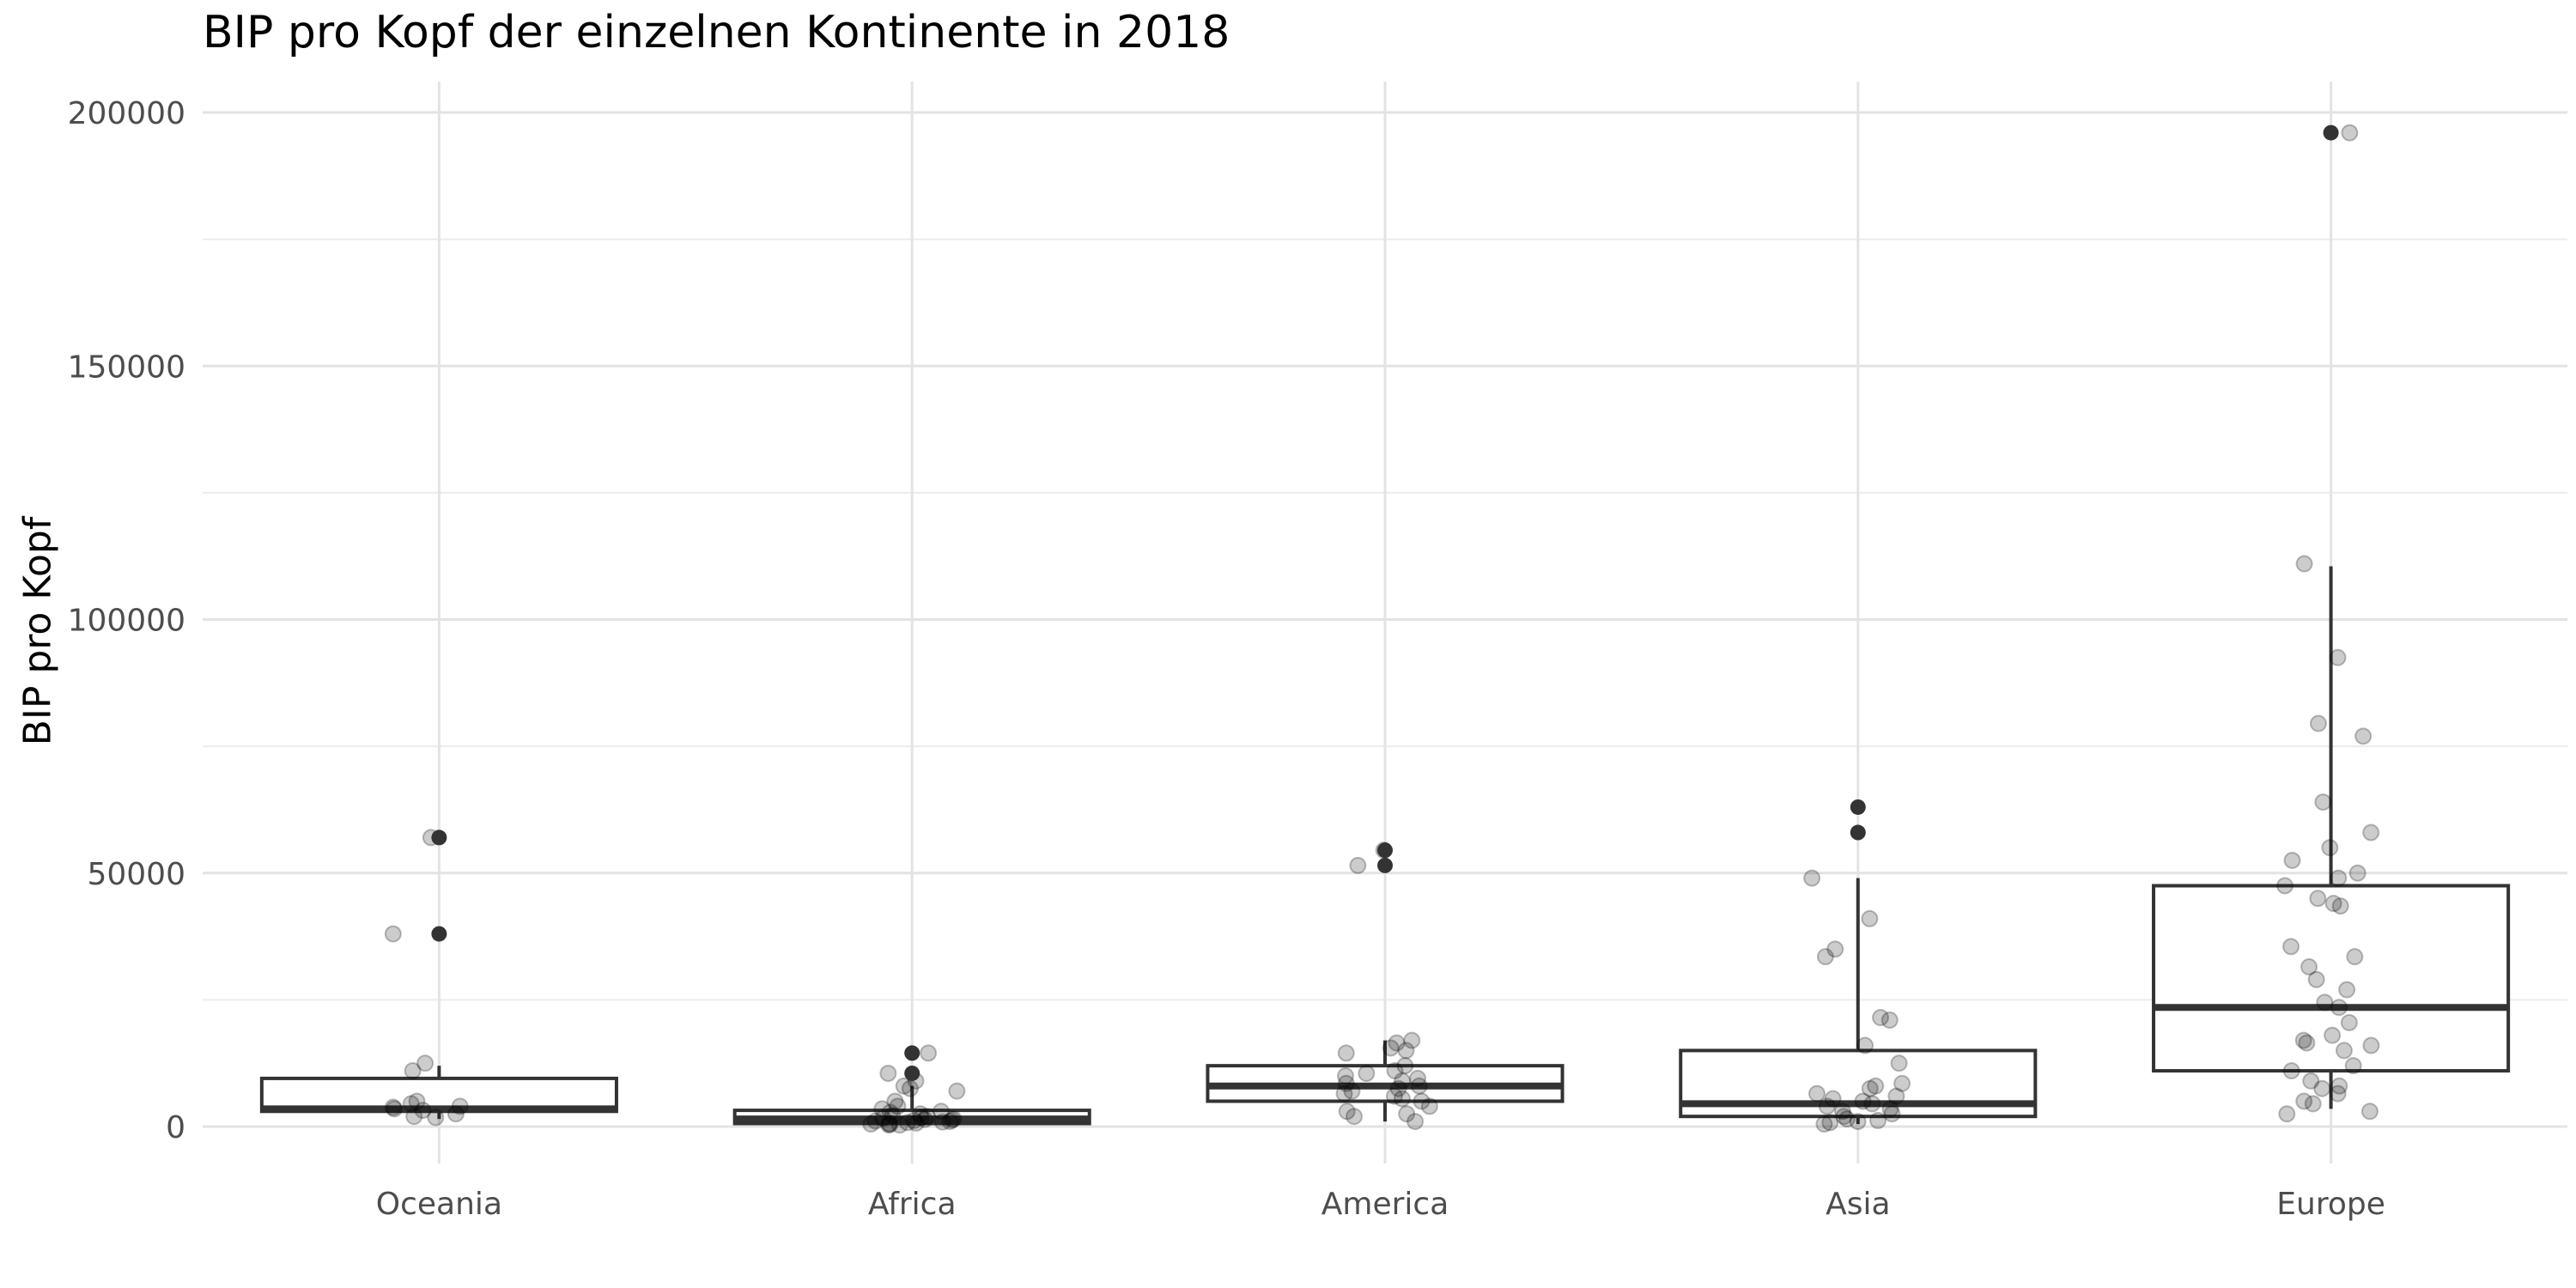  I want to click on x-tick-label: Europe, so click(2331, 1204).